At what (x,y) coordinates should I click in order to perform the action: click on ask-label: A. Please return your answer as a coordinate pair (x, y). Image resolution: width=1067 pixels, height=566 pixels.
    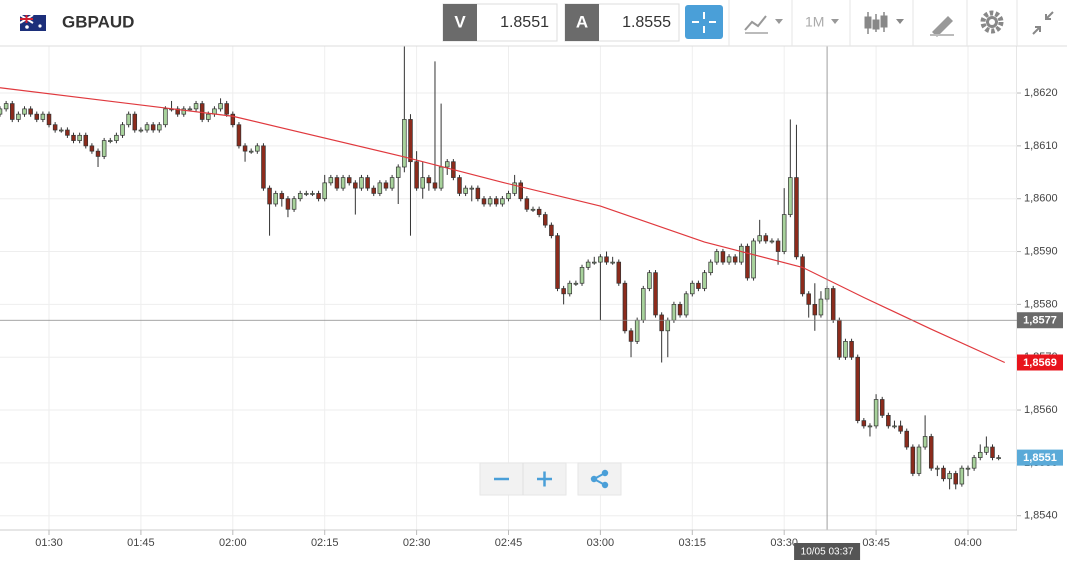
    Looking at the image, I should click on (582, 21).